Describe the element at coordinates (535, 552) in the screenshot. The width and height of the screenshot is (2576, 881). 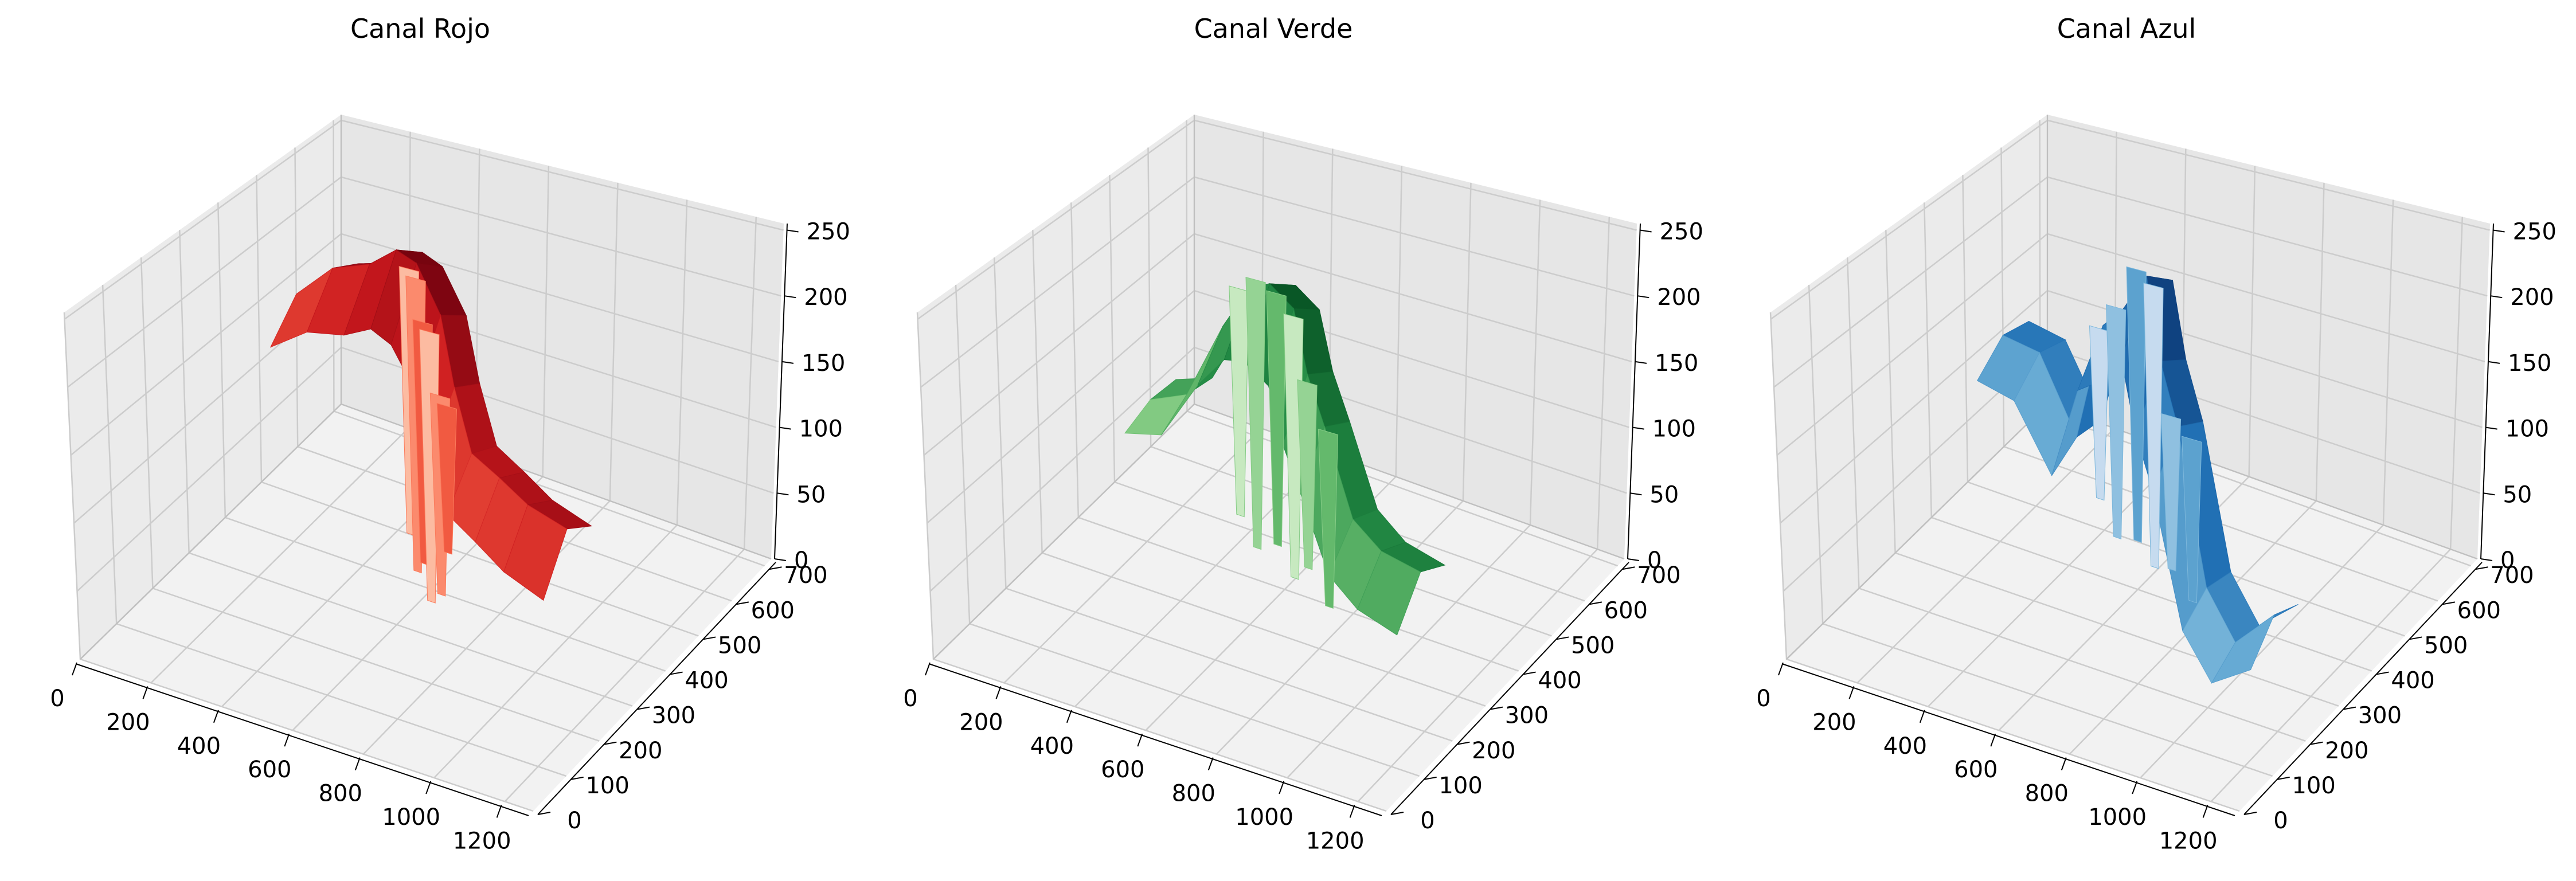
I see `surface-patch` at that location.